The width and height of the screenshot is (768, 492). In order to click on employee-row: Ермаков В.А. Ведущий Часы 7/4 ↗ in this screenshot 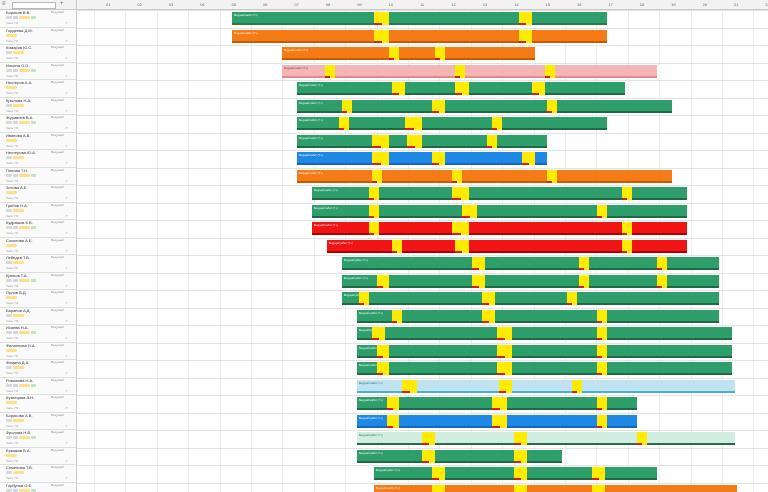, I will do `click(38, 456)`.